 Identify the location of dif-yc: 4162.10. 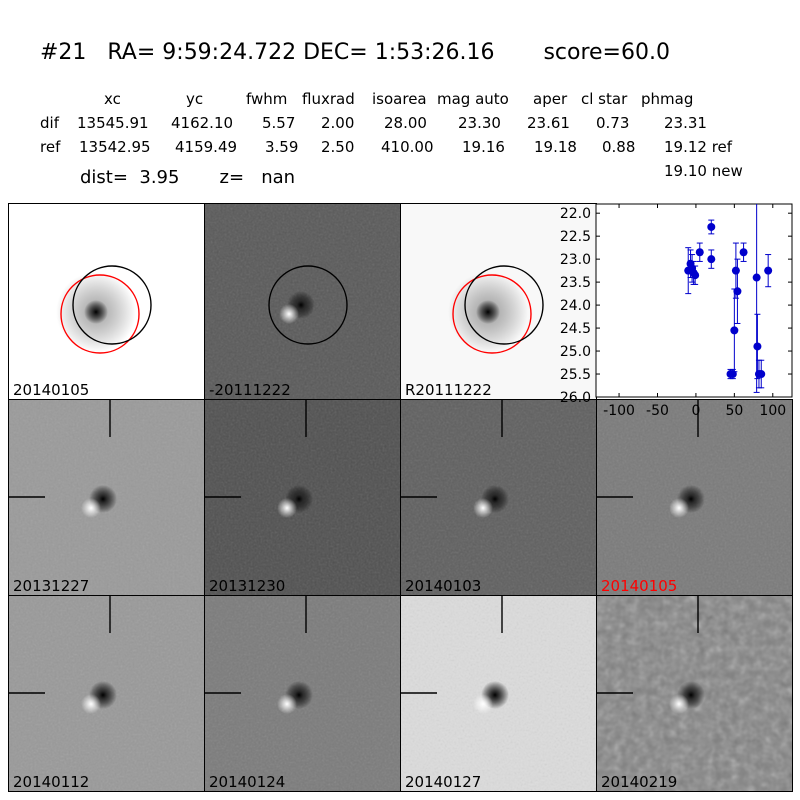
(202, 123).